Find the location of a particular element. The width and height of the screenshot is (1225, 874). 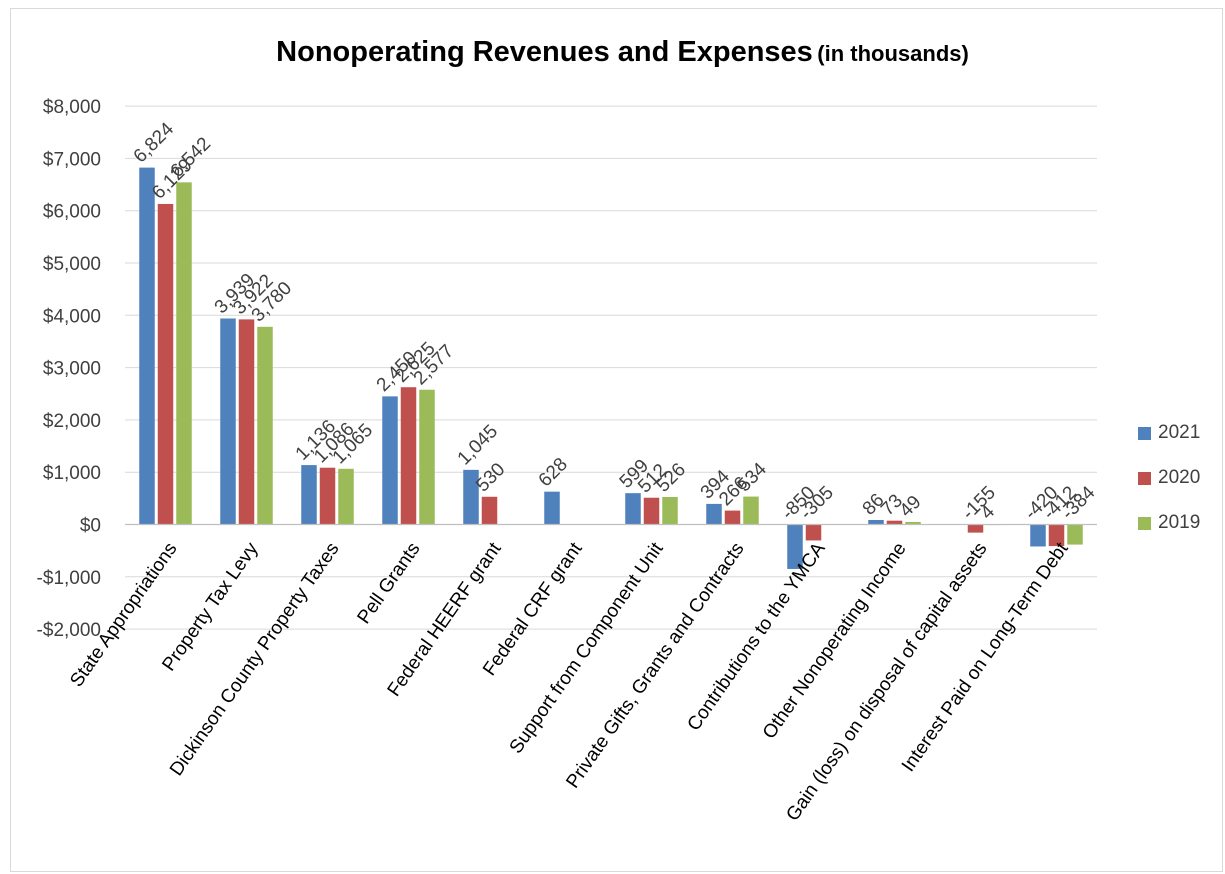

data-label: 6,824 is located at coordinates (154, 142).